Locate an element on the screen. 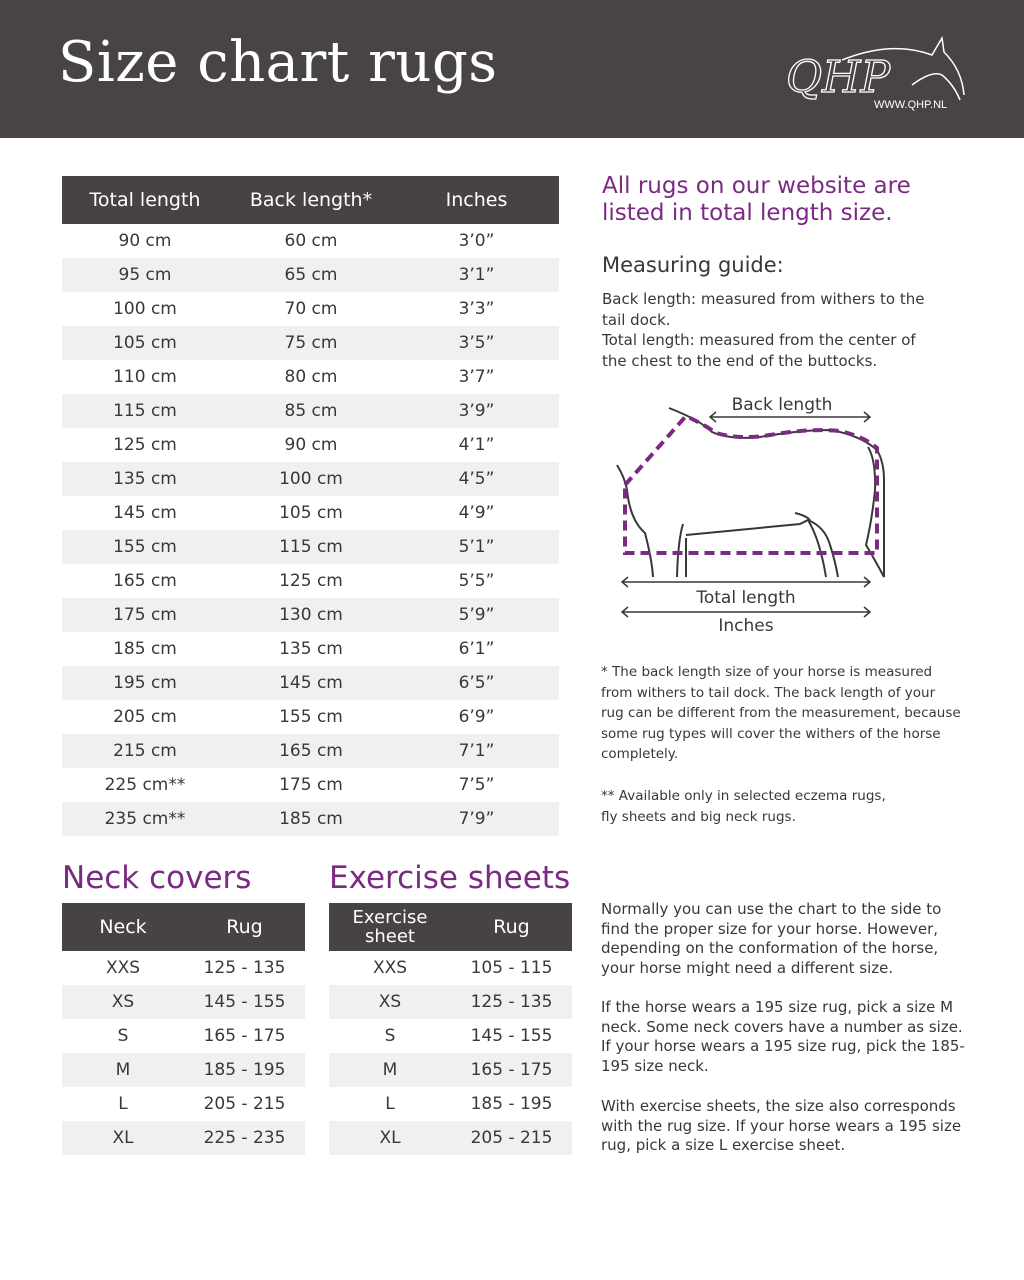  table-row: 165 cm 125 cm 5’5” is located at coordinates (310, 581).